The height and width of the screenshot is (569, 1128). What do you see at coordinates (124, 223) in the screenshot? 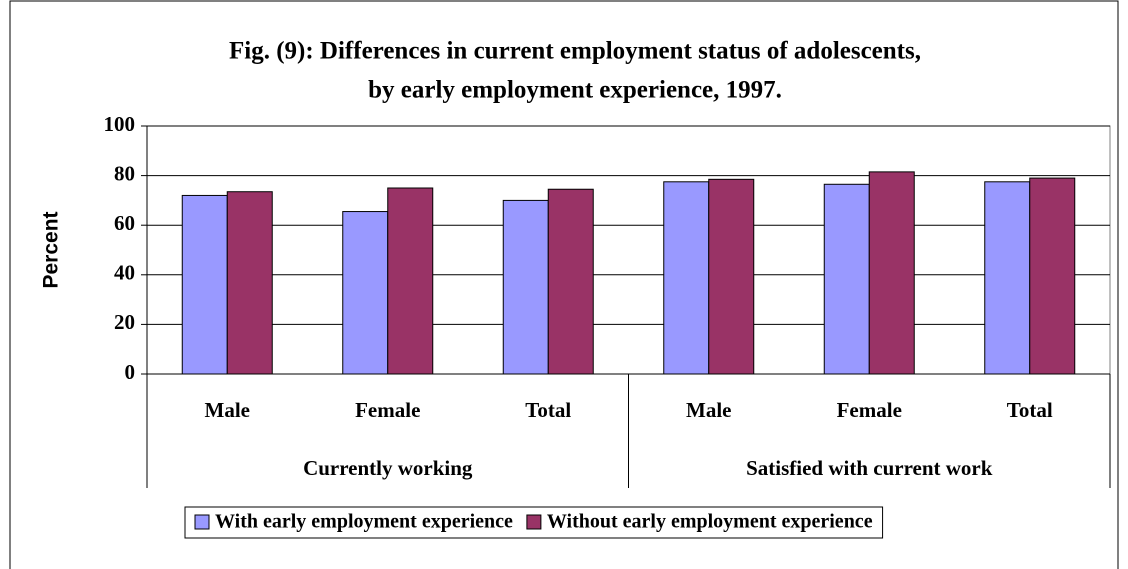
I see `y-tick-label: 60` at bounding box center [124, 223].